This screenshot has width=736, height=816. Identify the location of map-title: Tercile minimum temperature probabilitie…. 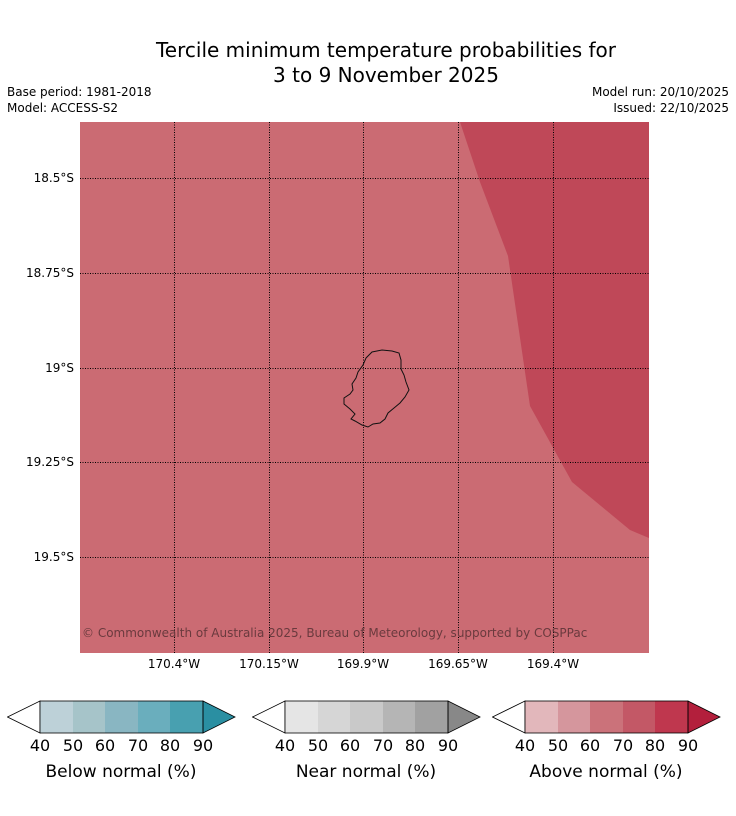
(368, 63).